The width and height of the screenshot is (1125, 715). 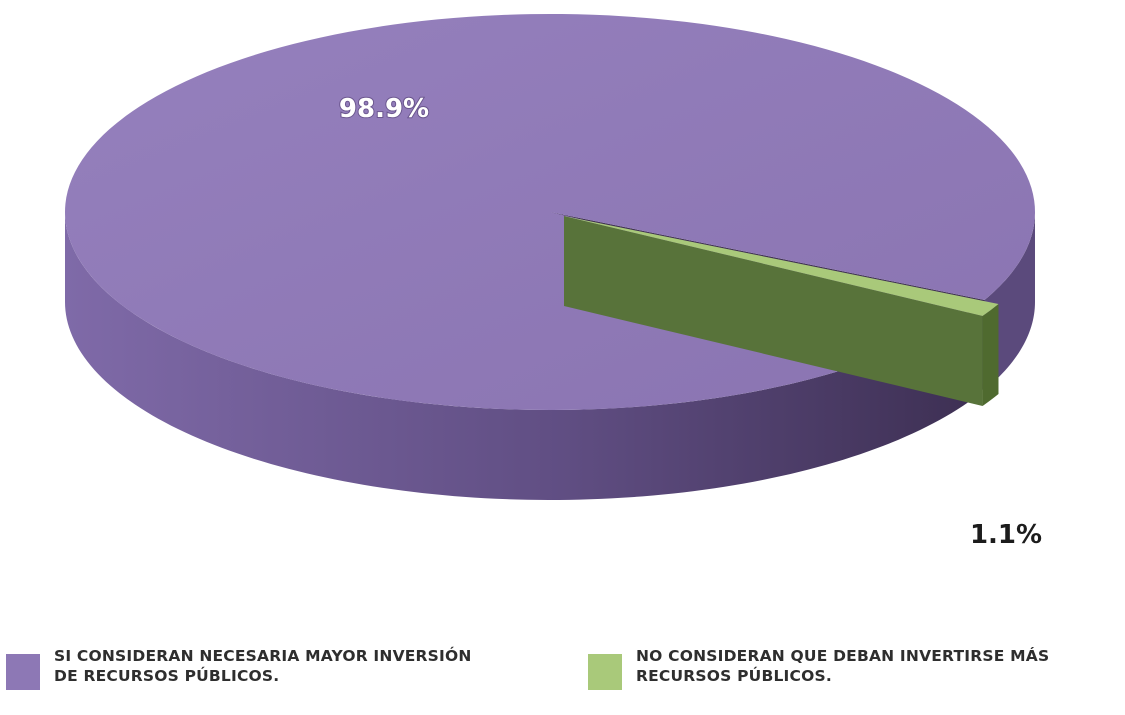 I want to click on legend-swatch-no, so click(x=605, y=672).